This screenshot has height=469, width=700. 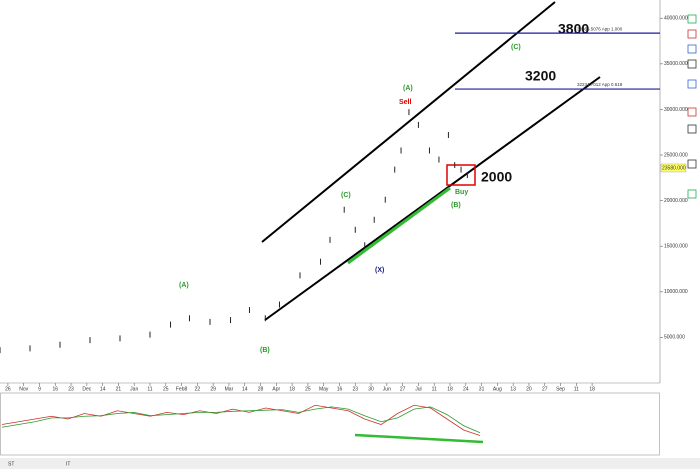 I want to click on support-line, so click(x=399, y=225).